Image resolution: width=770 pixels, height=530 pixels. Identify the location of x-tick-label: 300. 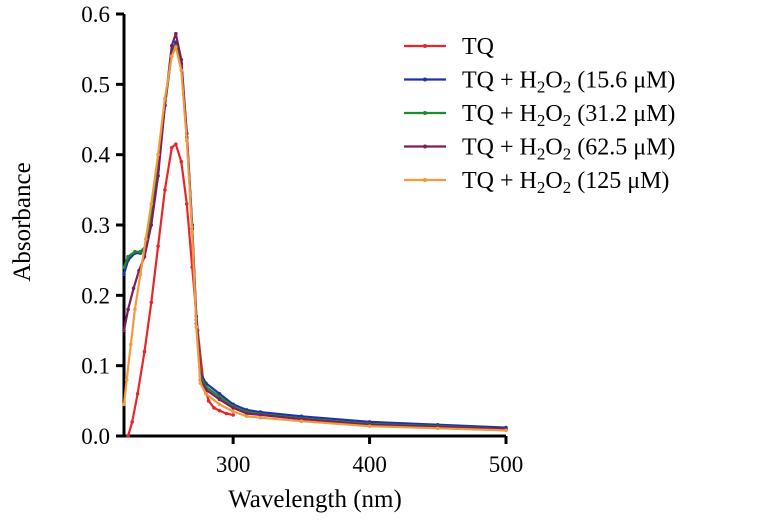
(233, 464).